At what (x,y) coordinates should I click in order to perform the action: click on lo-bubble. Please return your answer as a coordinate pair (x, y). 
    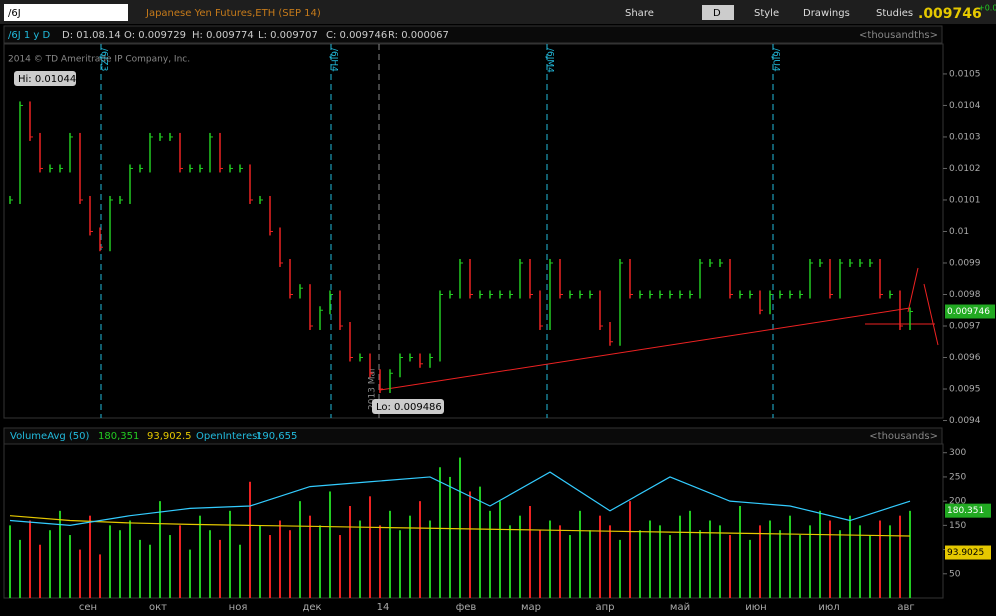
    Looking at the image, I should click on (408, 406).